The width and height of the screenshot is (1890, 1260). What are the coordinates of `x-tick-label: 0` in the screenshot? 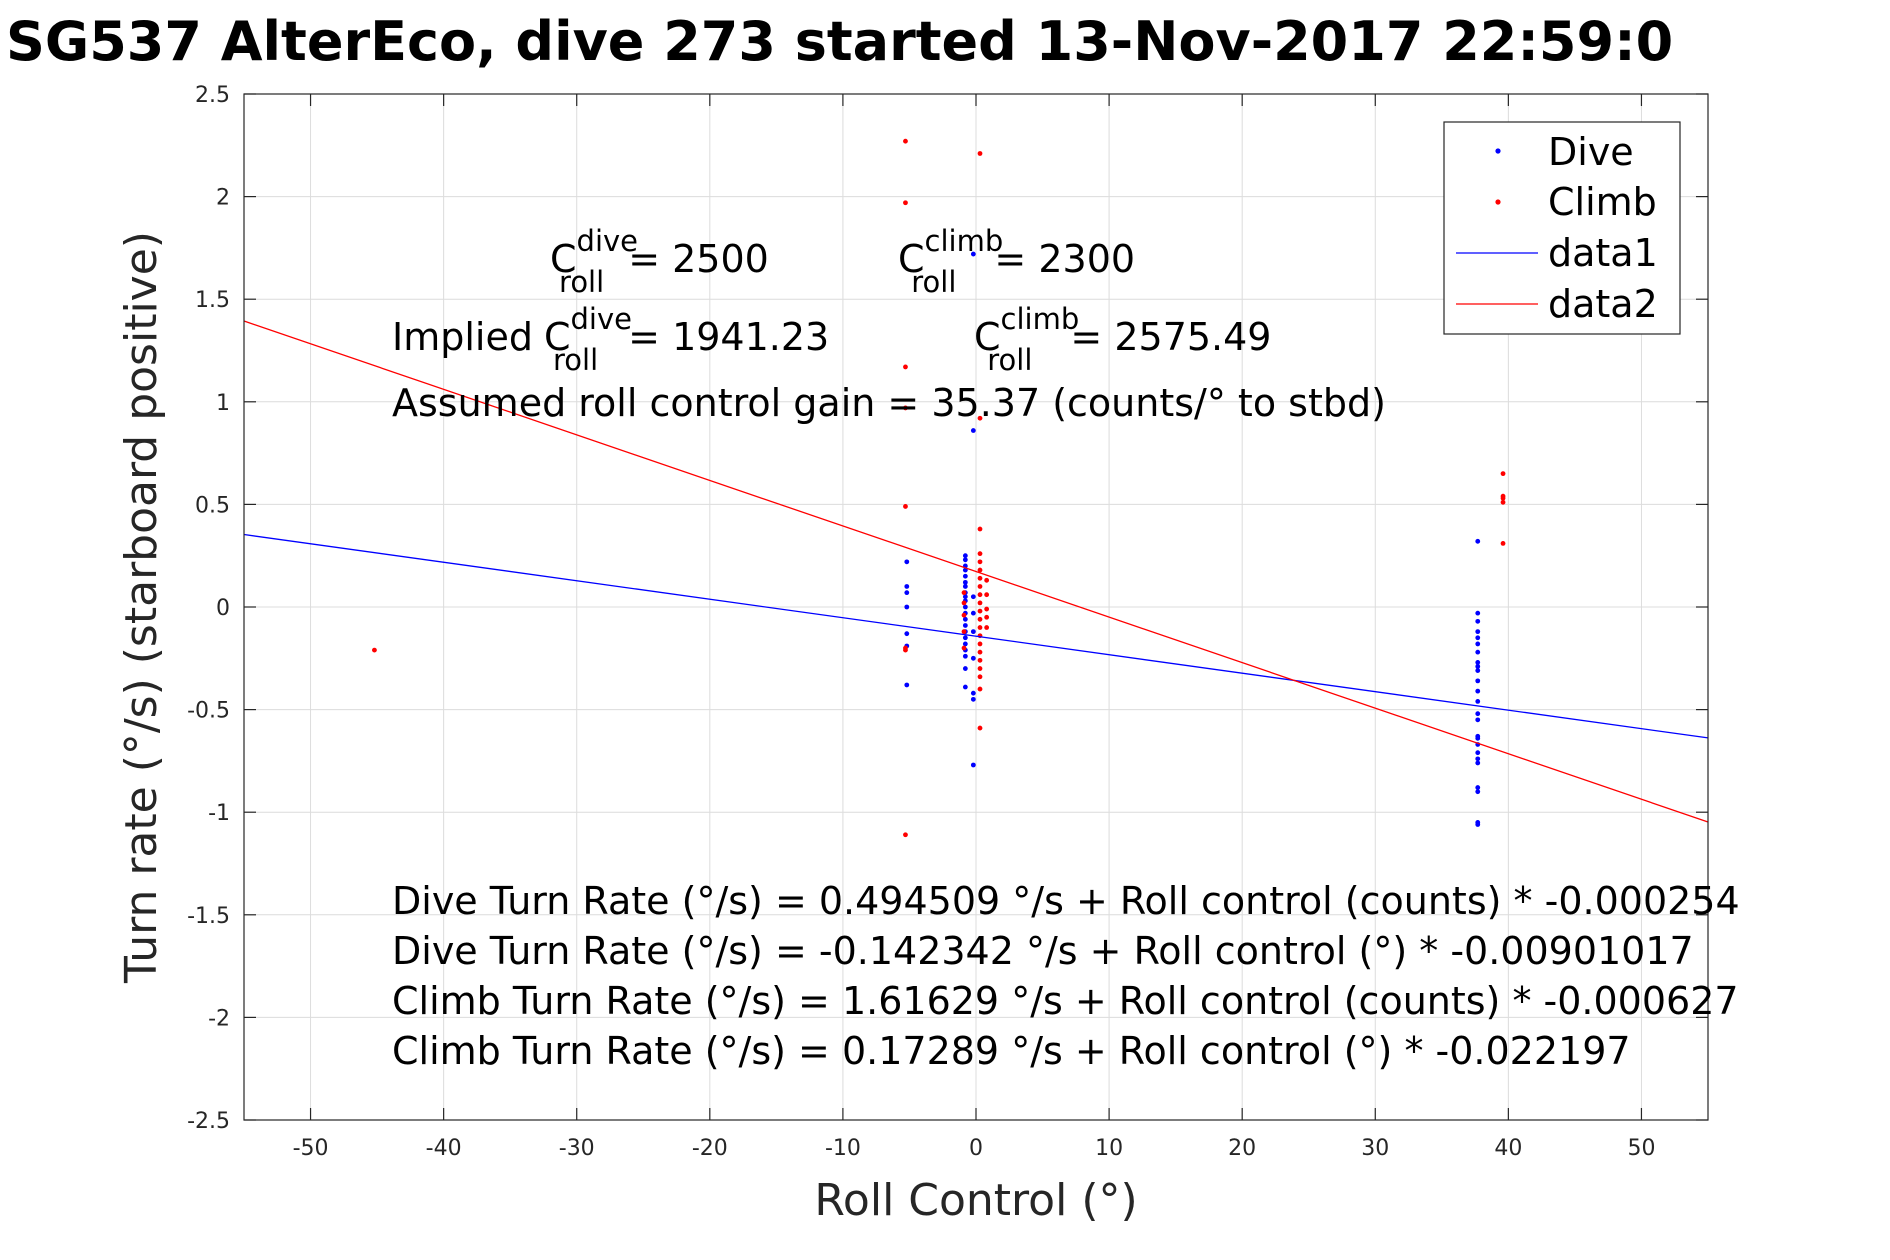 It's located at (976, 1148).